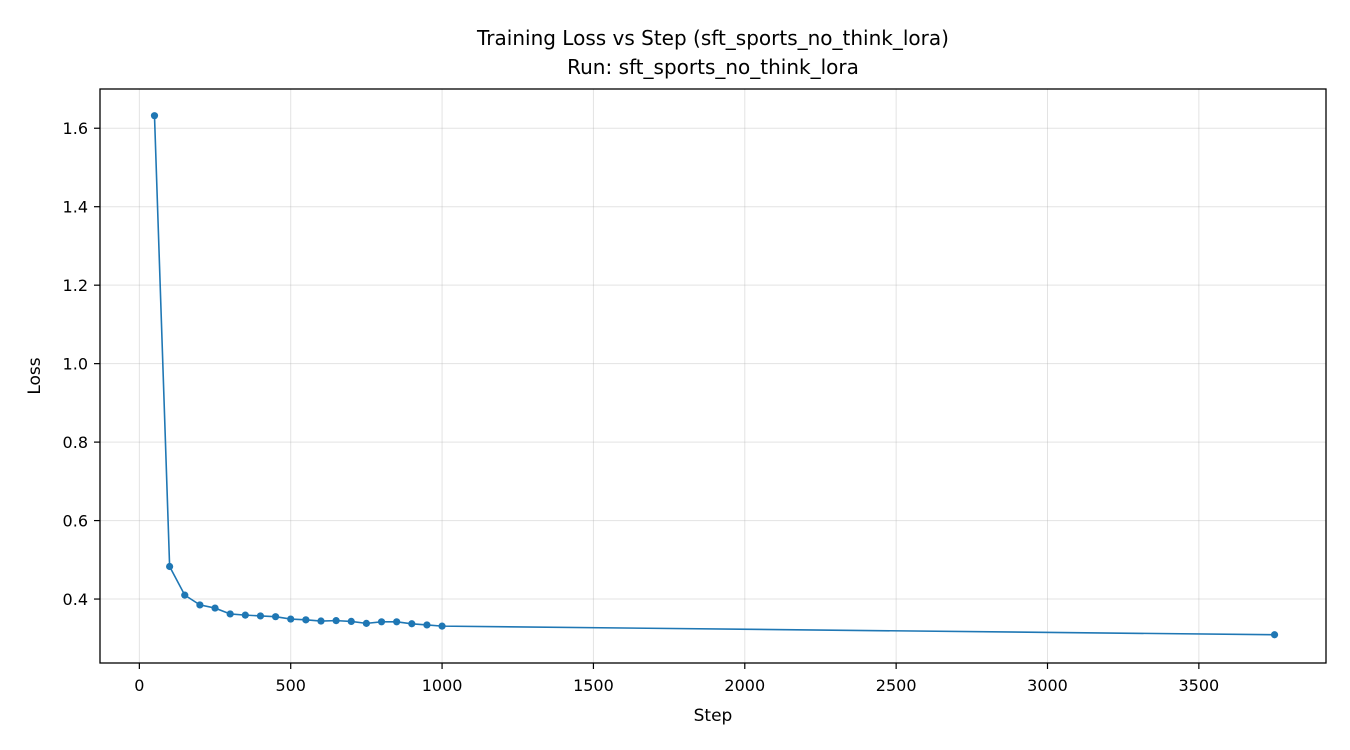 This screenshot has height=750, width=1350. What do you see at coordinates (442, 685) in the screenshot?
I see `x-tick-label: 1000` at bounding box center [442, 685].